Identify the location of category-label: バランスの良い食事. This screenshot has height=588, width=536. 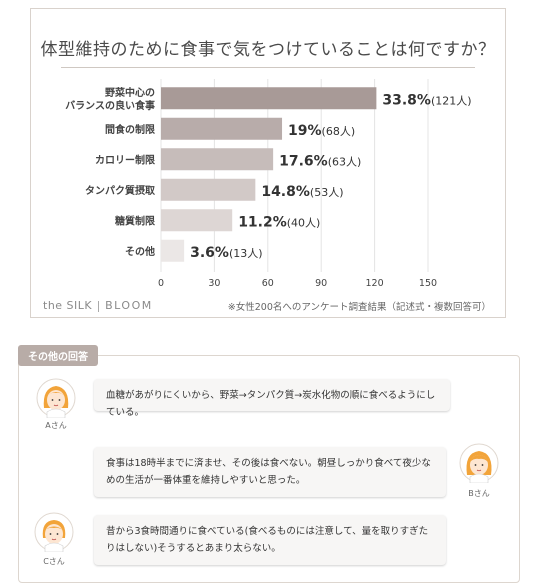
(110, 105).